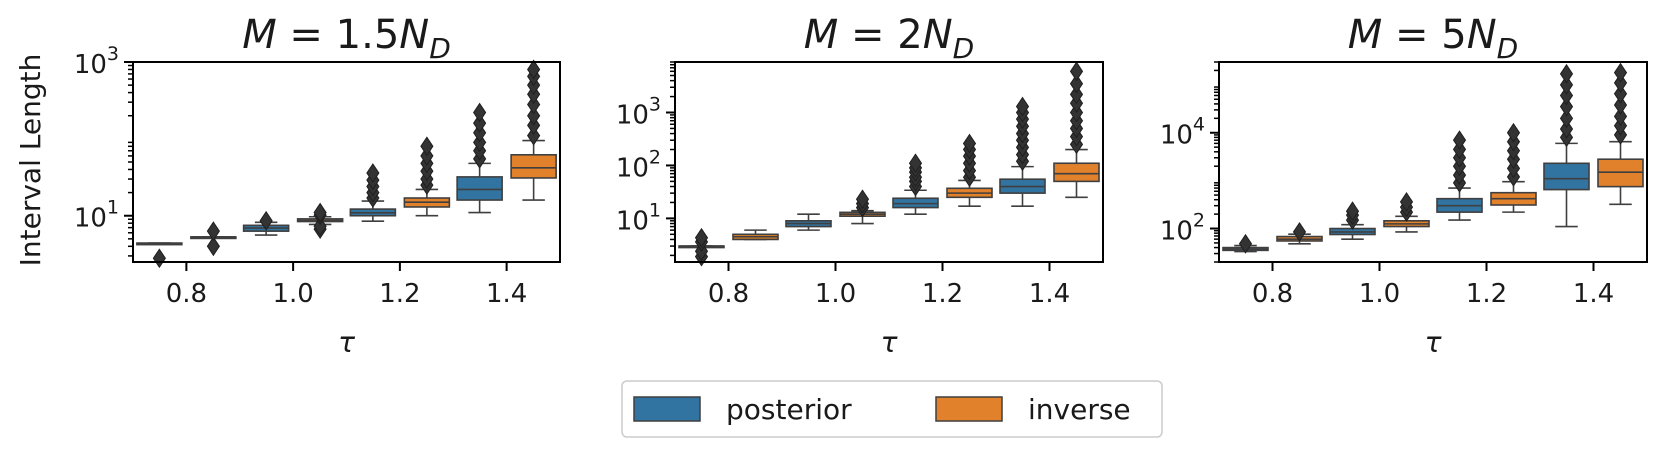  I want to click on title-coef: 1.5, so click(368, 35).